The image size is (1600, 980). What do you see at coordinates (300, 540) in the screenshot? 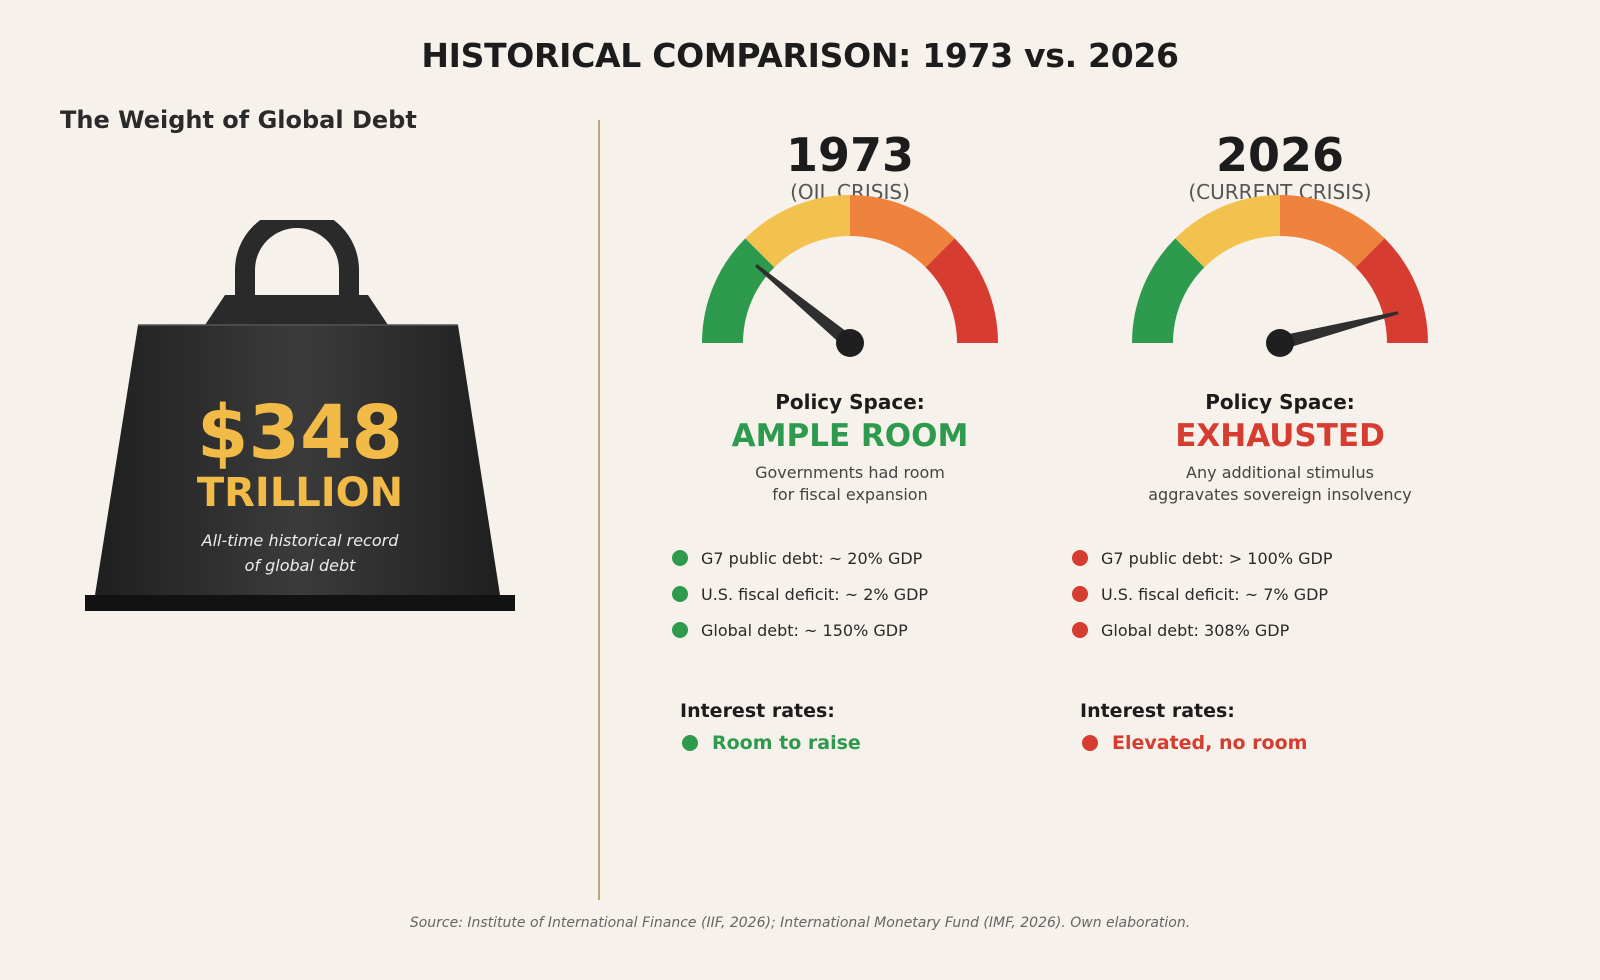
I see `debt-note-line: All-time historical record` at bounding box center [300, 540].